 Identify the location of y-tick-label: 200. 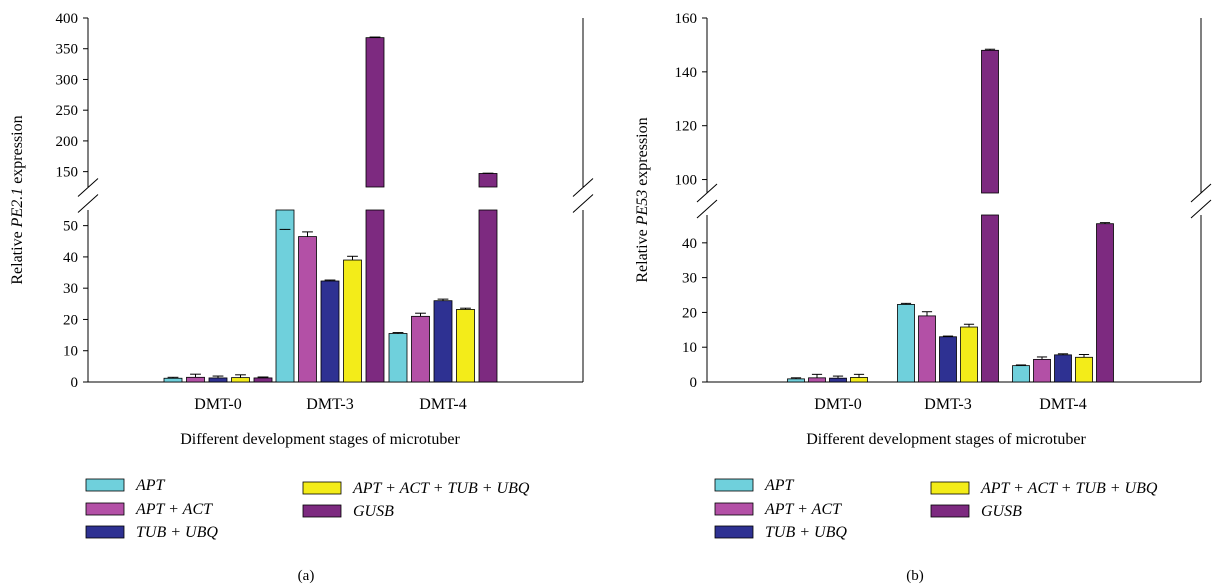
(67, 142).